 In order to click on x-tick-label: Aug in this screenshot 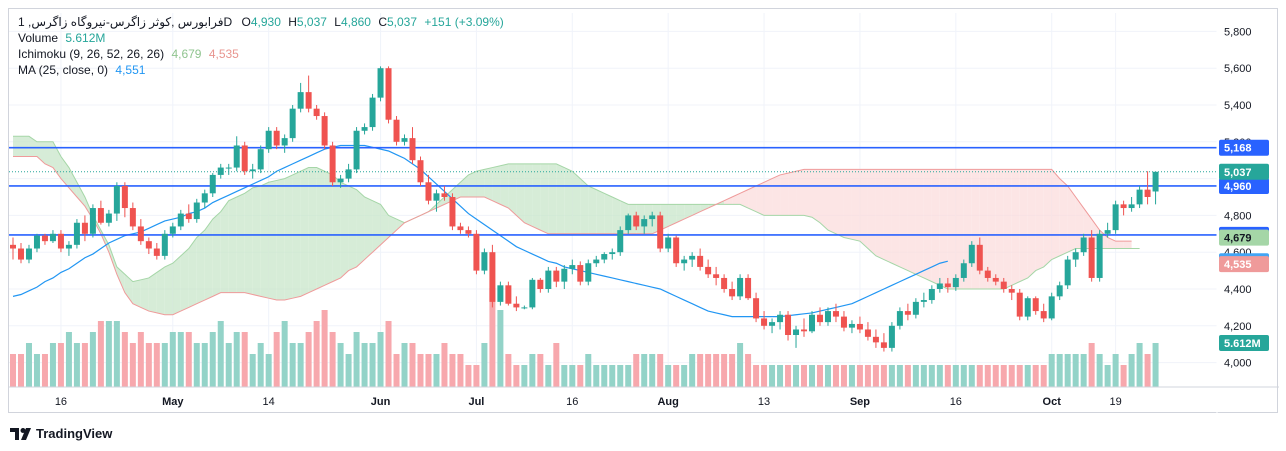, I will do `click(667, 402)`.